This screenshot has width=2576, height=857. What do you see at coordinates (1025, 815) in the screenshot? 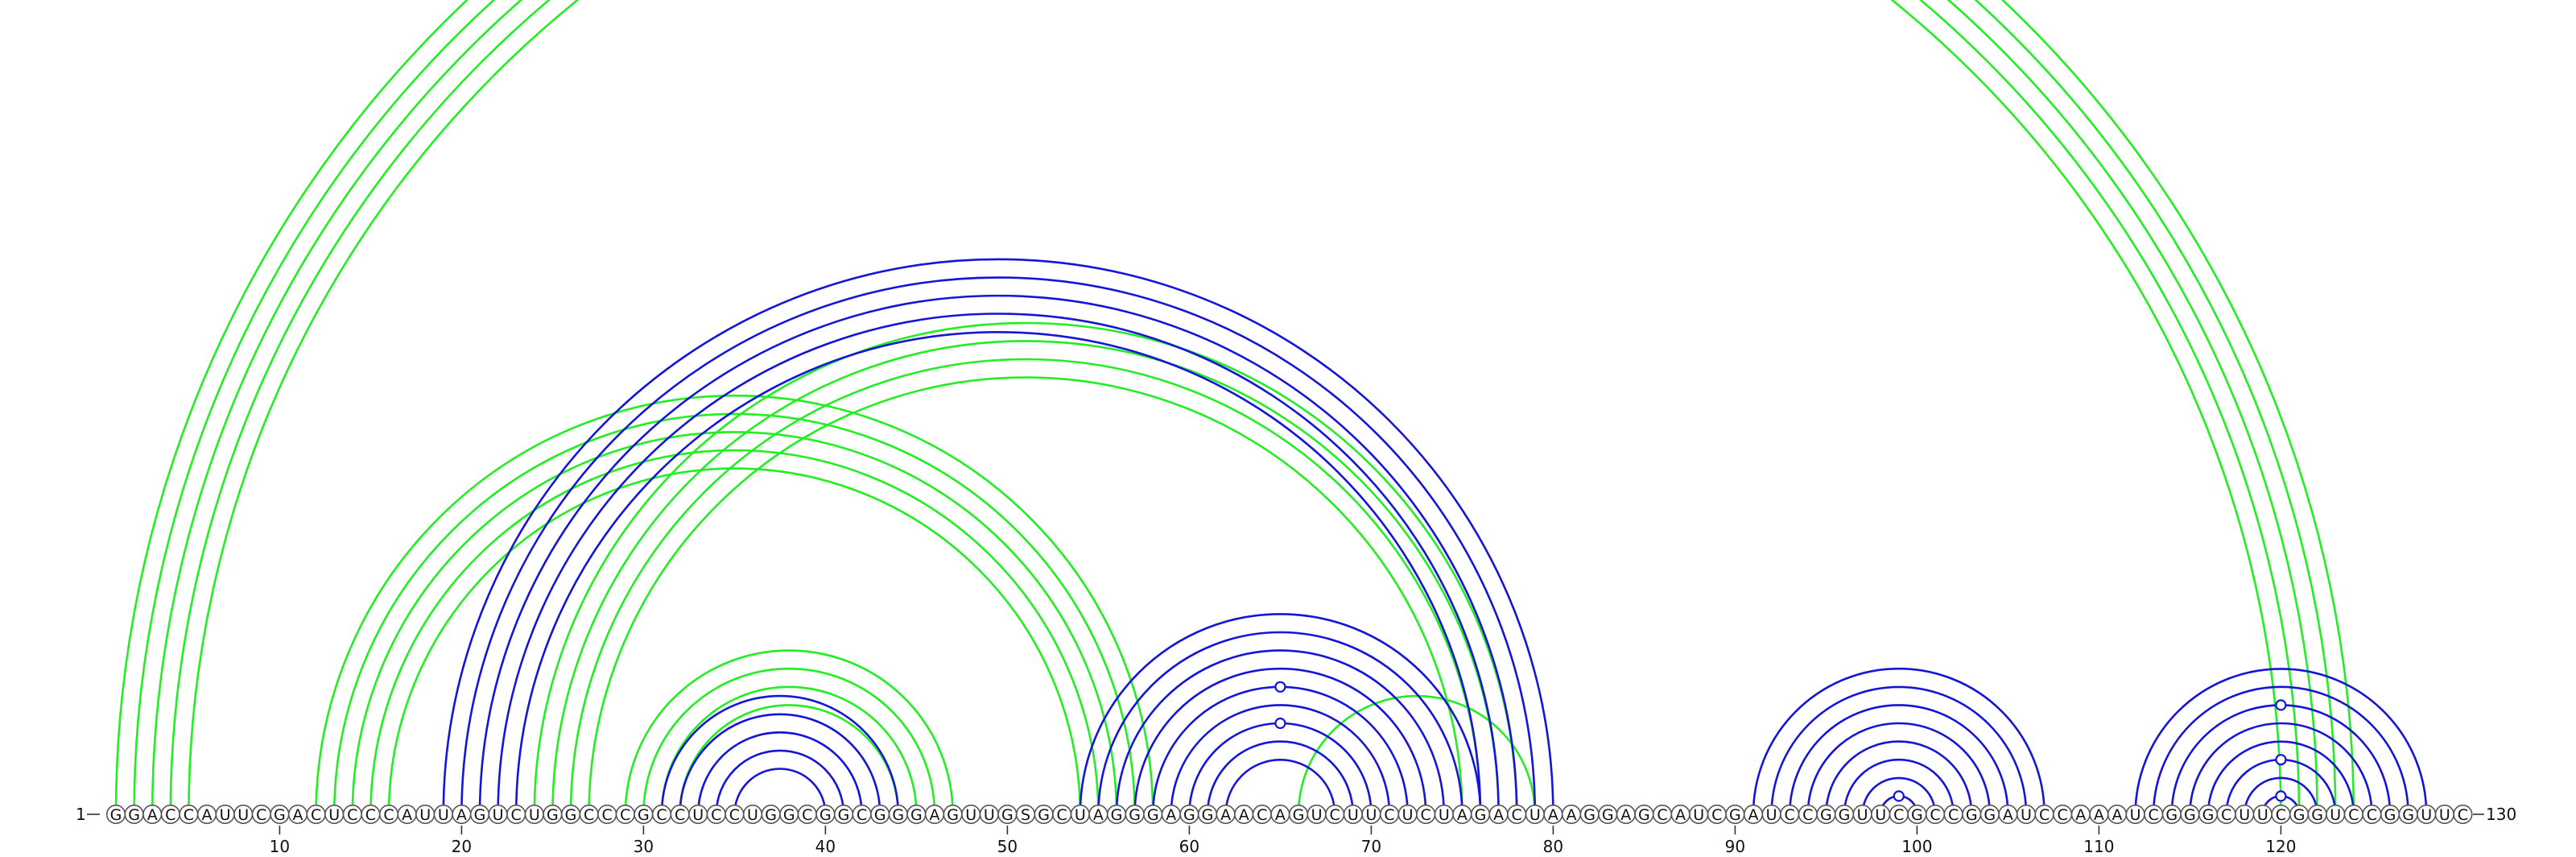
I see `nucleotide-letter: S` at bounding box center [1025, 815].